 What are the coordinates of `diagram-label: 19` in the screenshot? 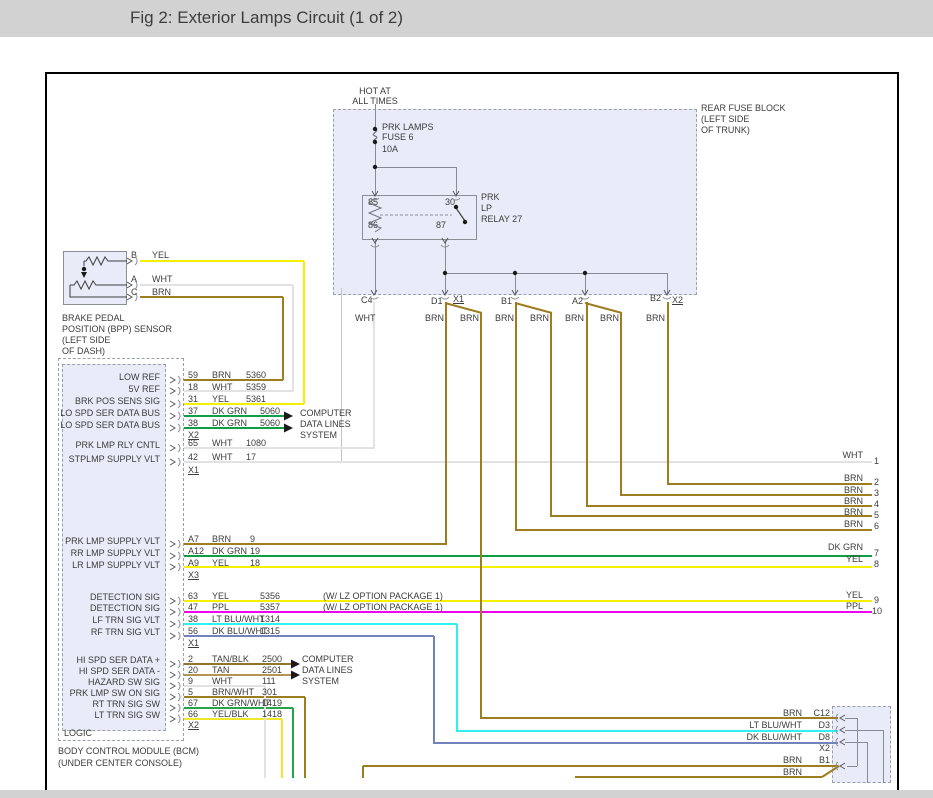 It's located at (255, 551).